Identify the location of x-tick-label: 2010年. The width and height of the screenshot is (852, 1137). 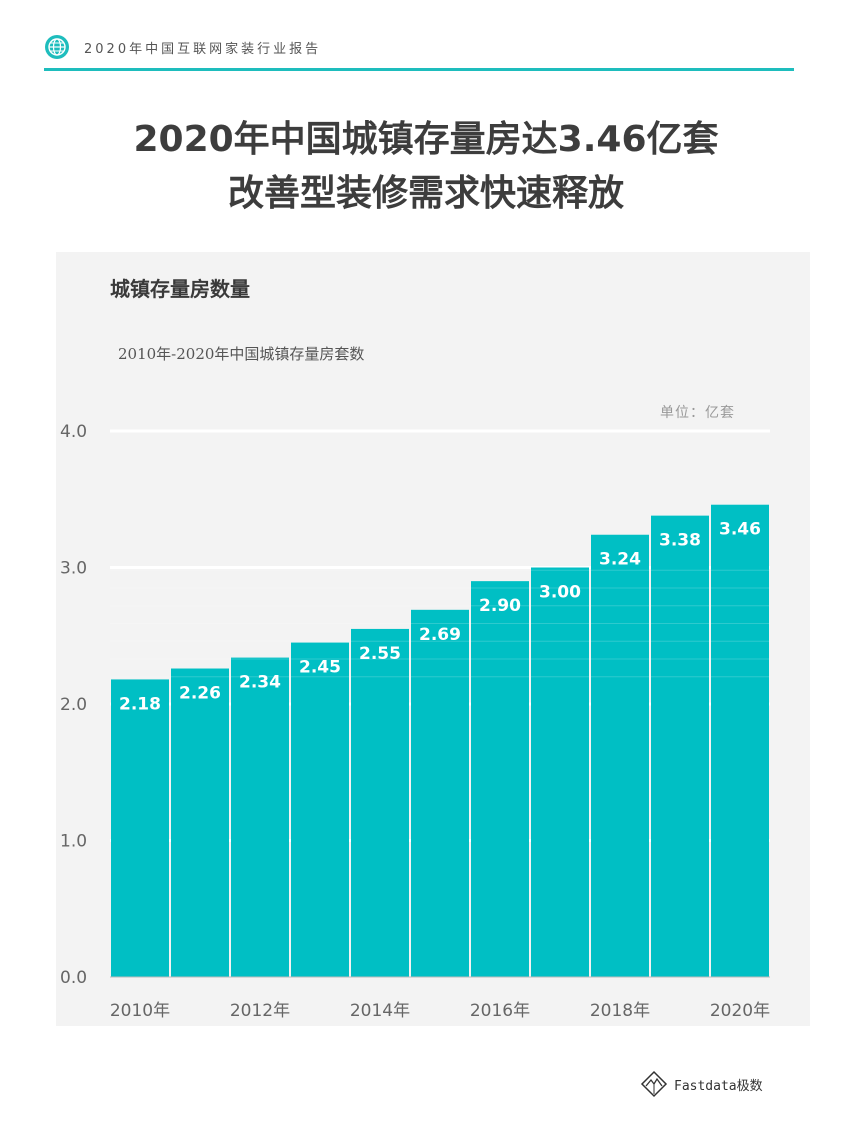
(140, 1011).